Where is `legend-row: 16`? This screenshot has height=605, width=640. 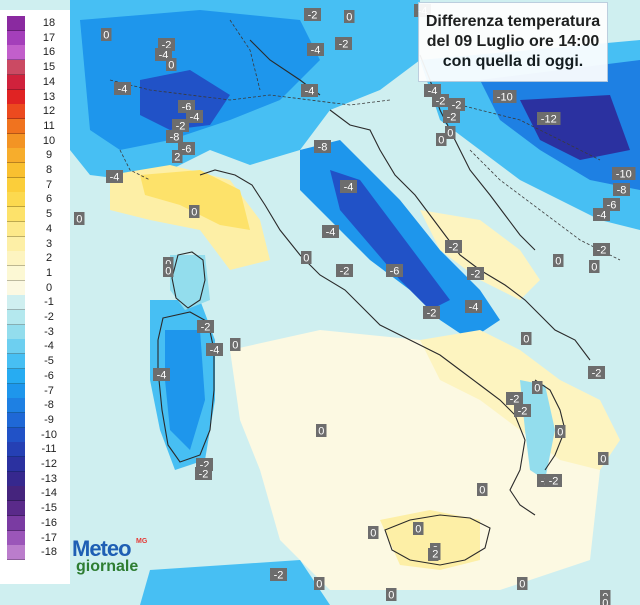 legend-row: 16 is located at coordinates (35, 53).